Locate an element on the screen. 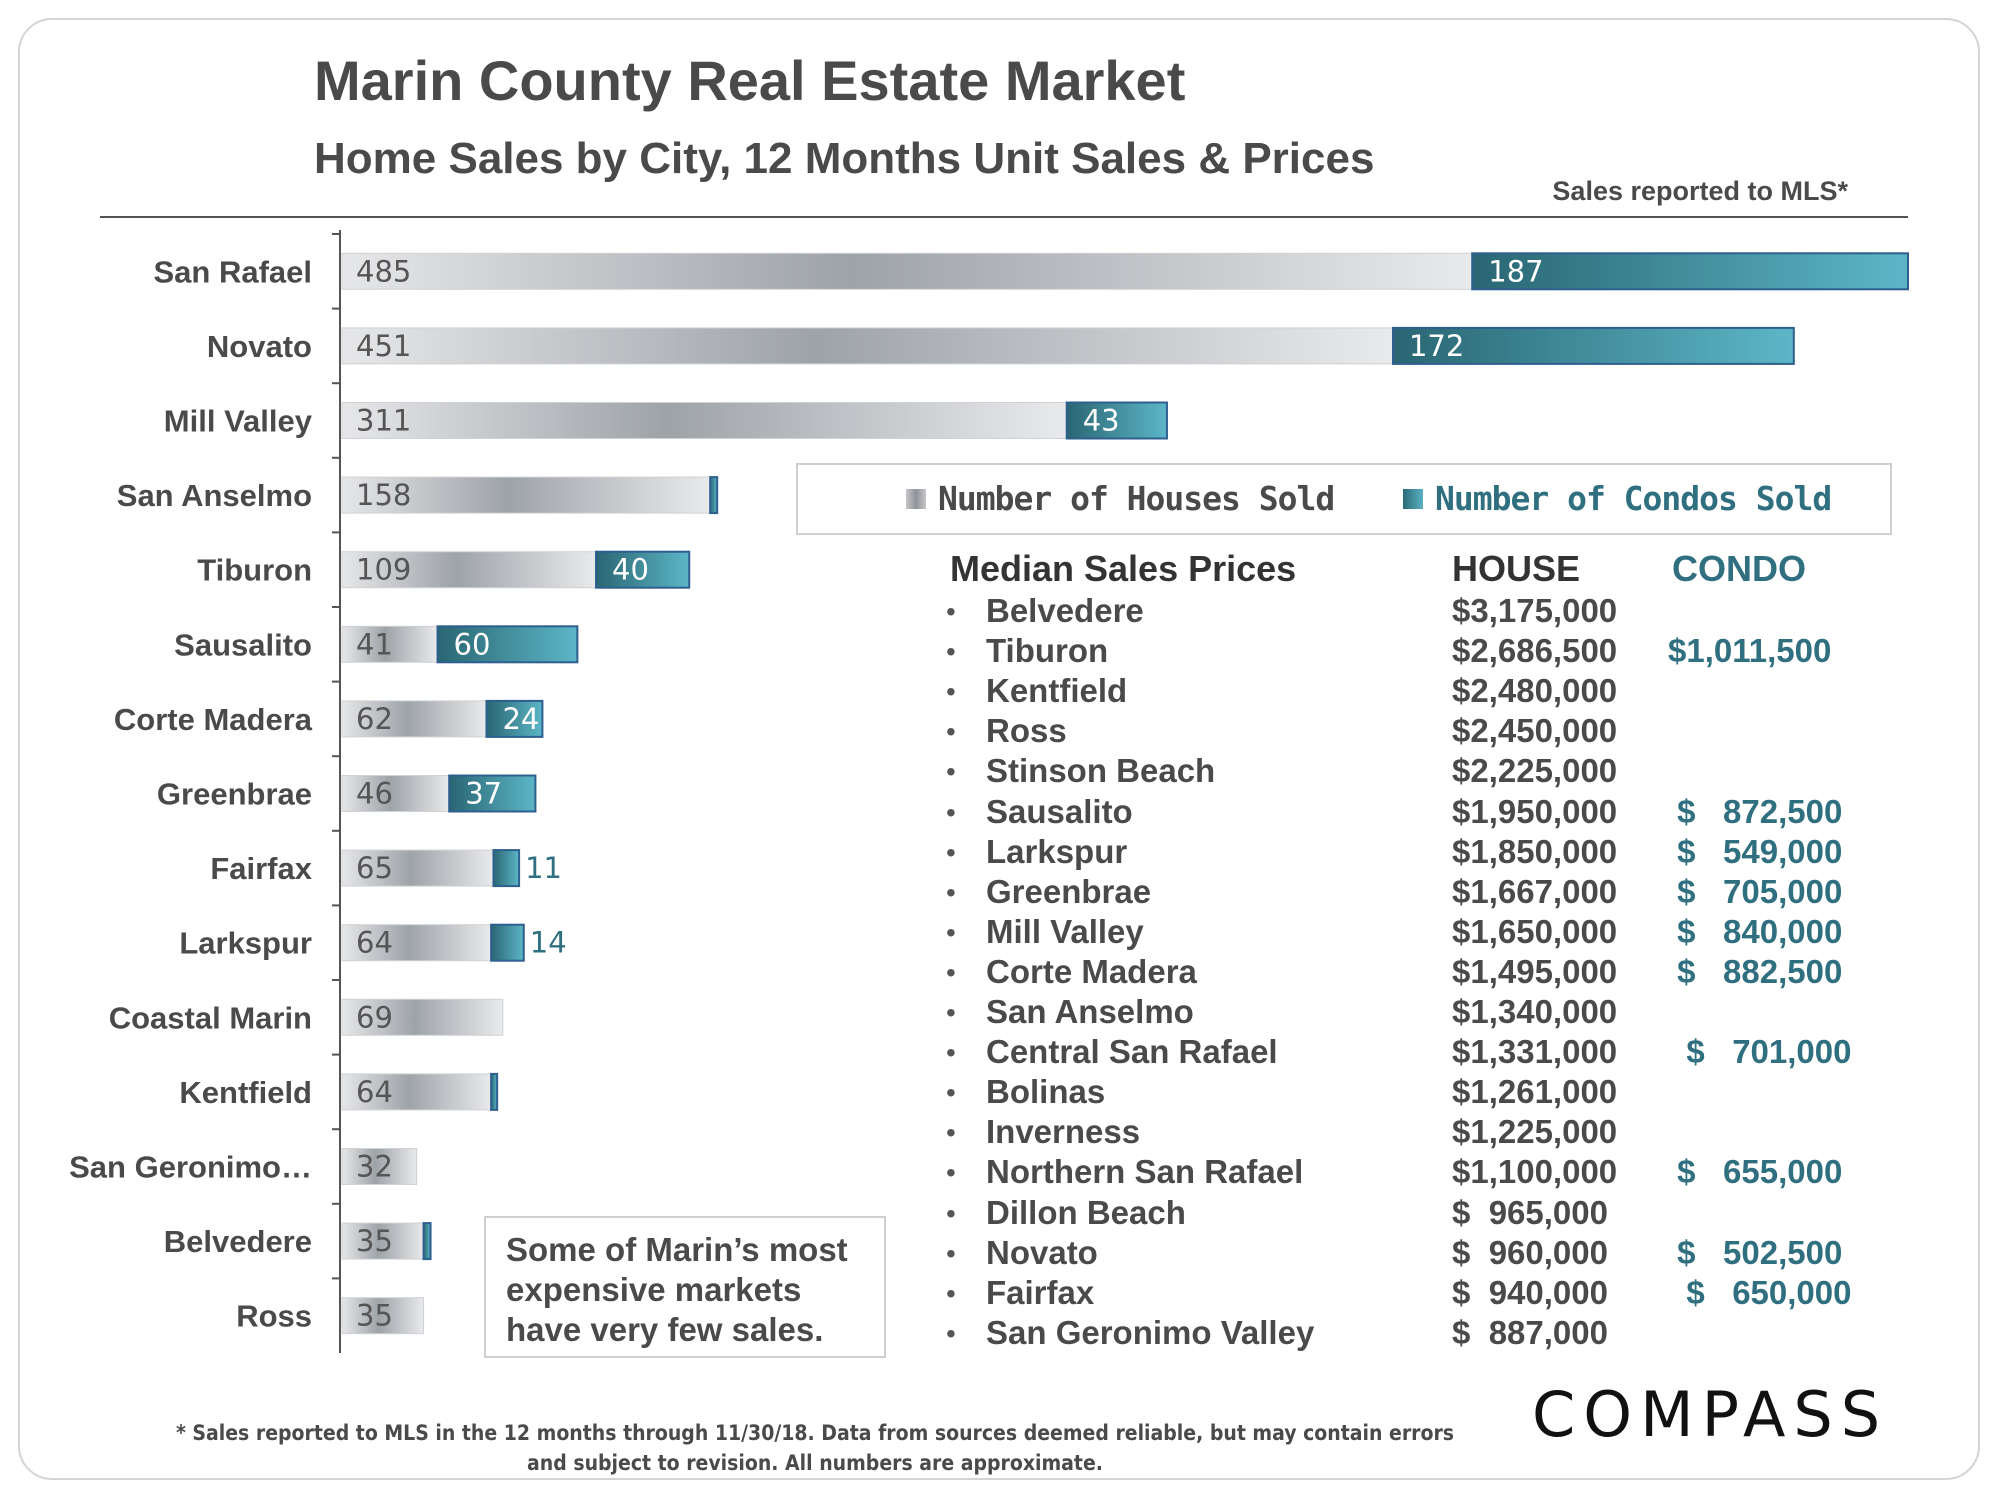  price-row: • Belvedere $3,175,000 is located at coordinates (1000, 612).